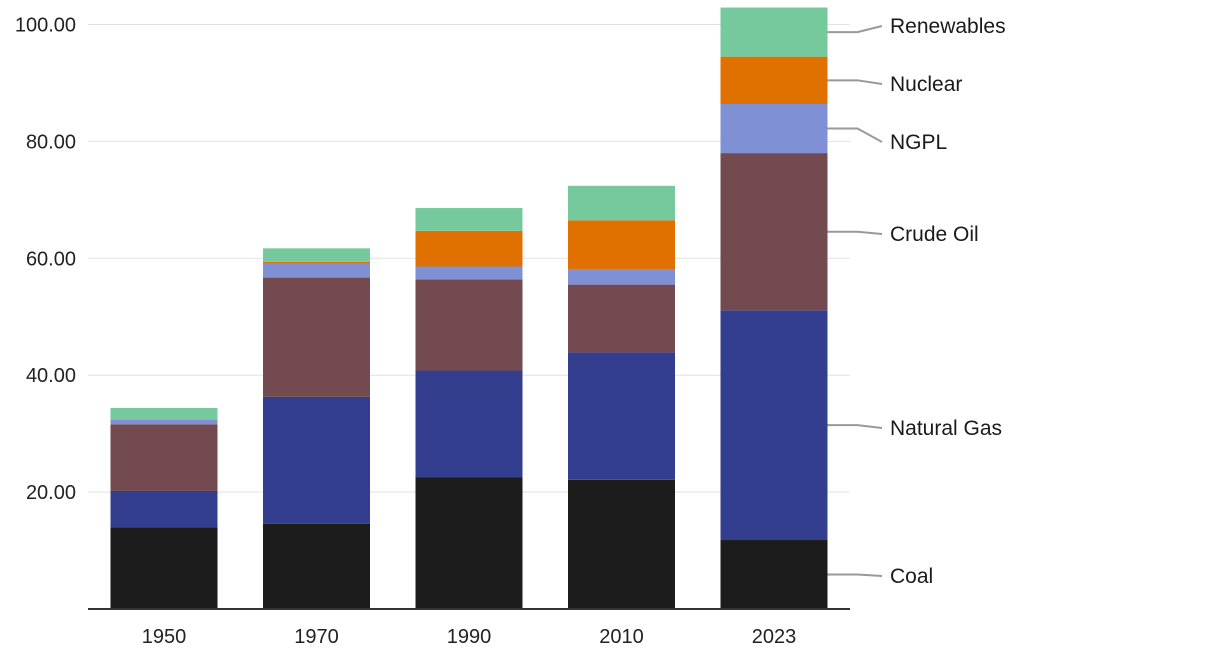 The image size is (1220, 666). Describe the element at coordinates (621, 203) in the screenshot. I see `bar-segment-renewables-2010` at that location.